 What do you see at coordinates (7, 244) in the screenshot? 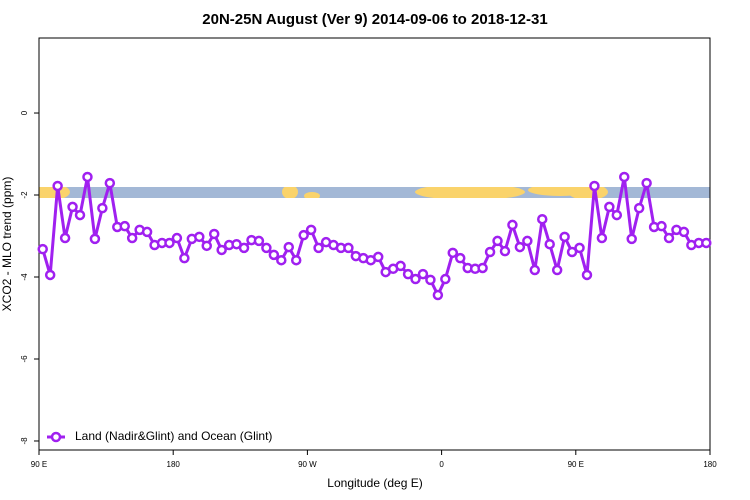
I see `y-axis-label: XCO2 - MLO trend (ppm)` at bounding box center [7, 244].